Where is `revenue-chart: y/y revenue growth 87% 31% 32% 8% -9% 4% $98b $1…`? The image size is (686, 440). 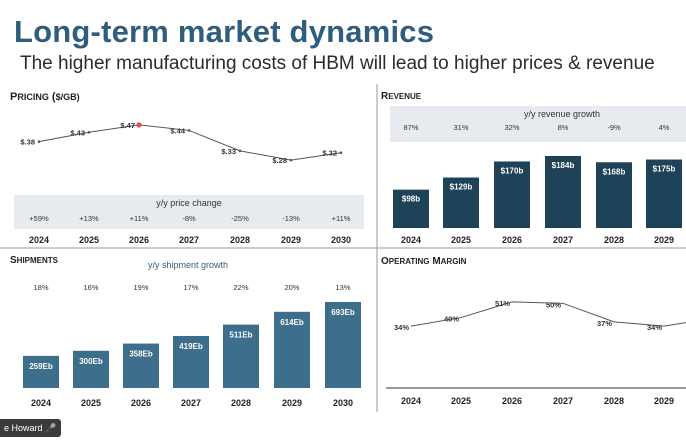 revenue-chart: y/y revenue growth 87% 31% 32% 8% -9% 4% $98b $1… is located at coordinates (538, 175).